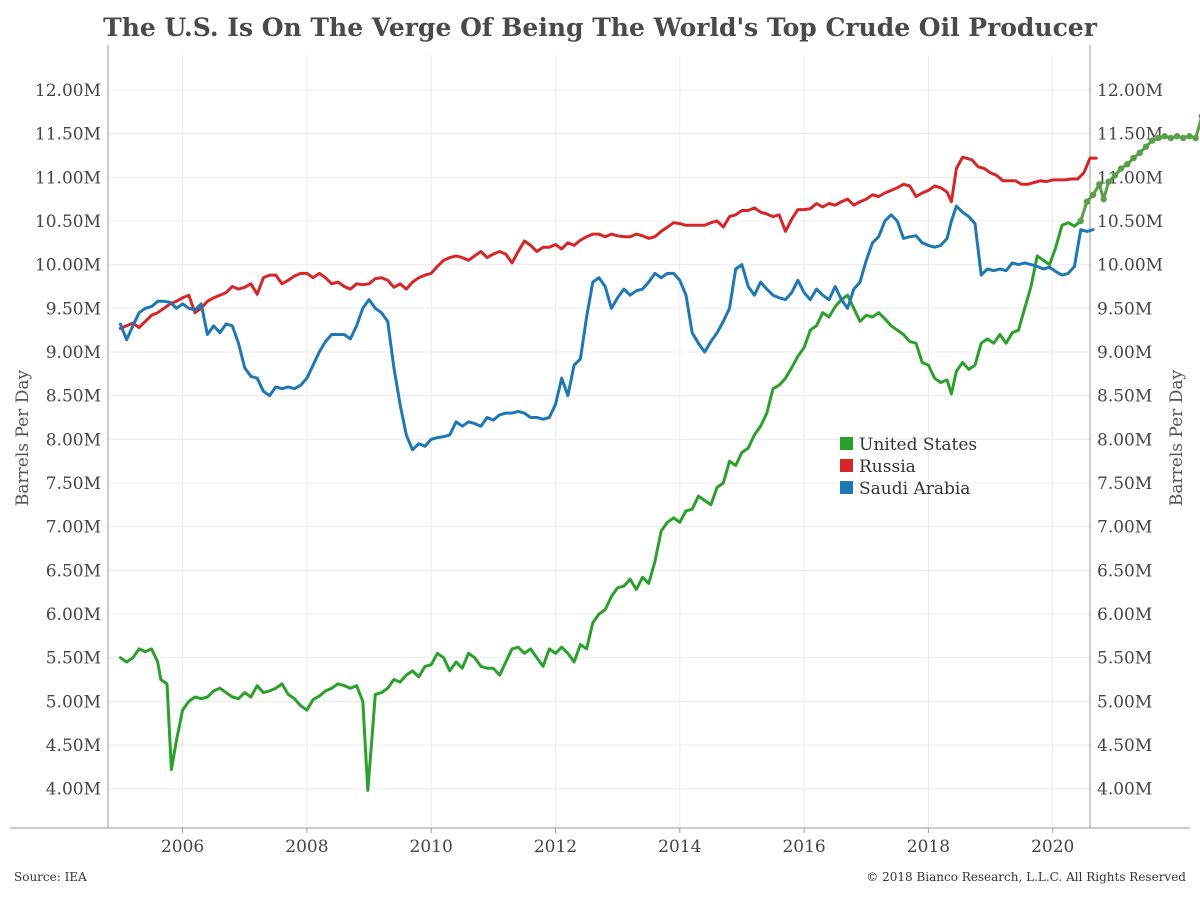 This screenshot has width=1200, height=900. I want to click on y-tick-label-right: 9.00M, so click(1124, 353).